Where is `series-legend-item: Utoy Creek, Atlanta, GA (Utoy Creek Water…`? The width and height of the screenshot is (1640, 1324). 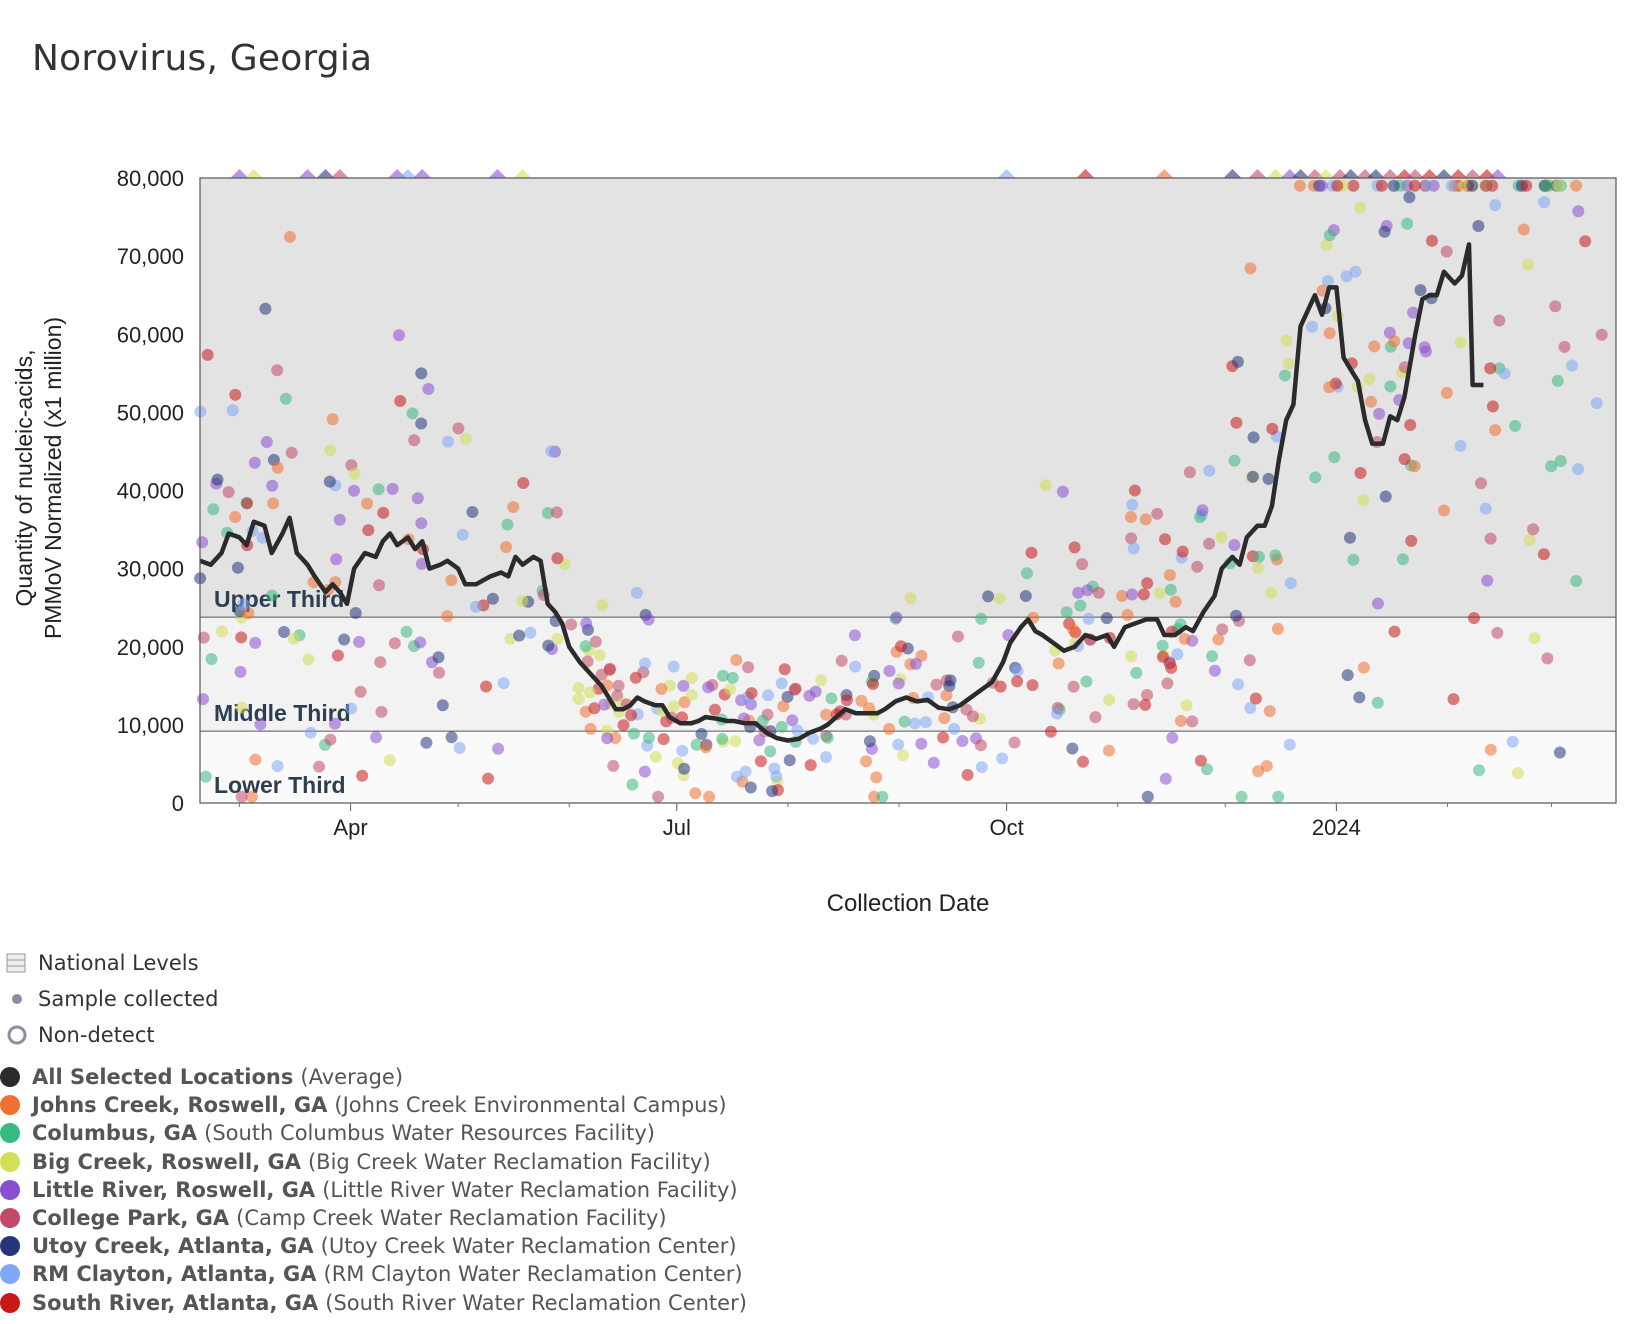 series-legend-item: Utoy Creek, Atlanta, GA (Utoy Creek Water… is located at coordinates (373, 1246).